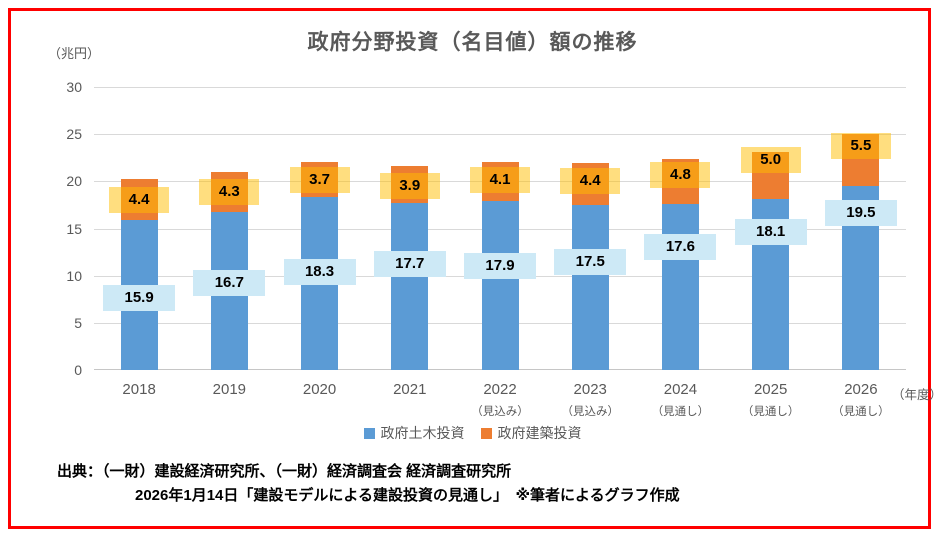 The height and width of the screenshot is (546, 945). What do you see at coordinates (472, 433) in the screenshot?
I see `chart-legend: 政府土木投資 政府建築投資` at bounding box center [472, 433].